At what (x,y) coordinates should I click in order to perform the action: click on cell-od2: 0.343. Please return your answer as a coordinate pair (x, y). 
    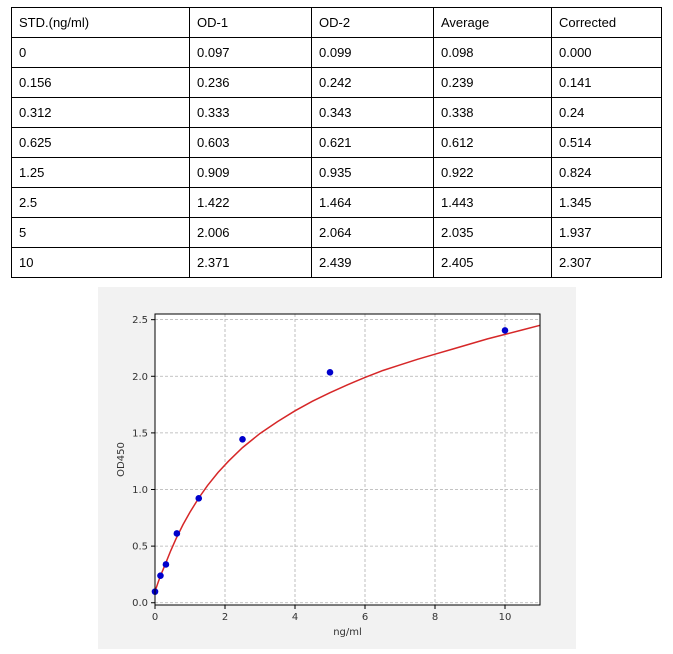
    Looking at the image, I should click on (372, 112).